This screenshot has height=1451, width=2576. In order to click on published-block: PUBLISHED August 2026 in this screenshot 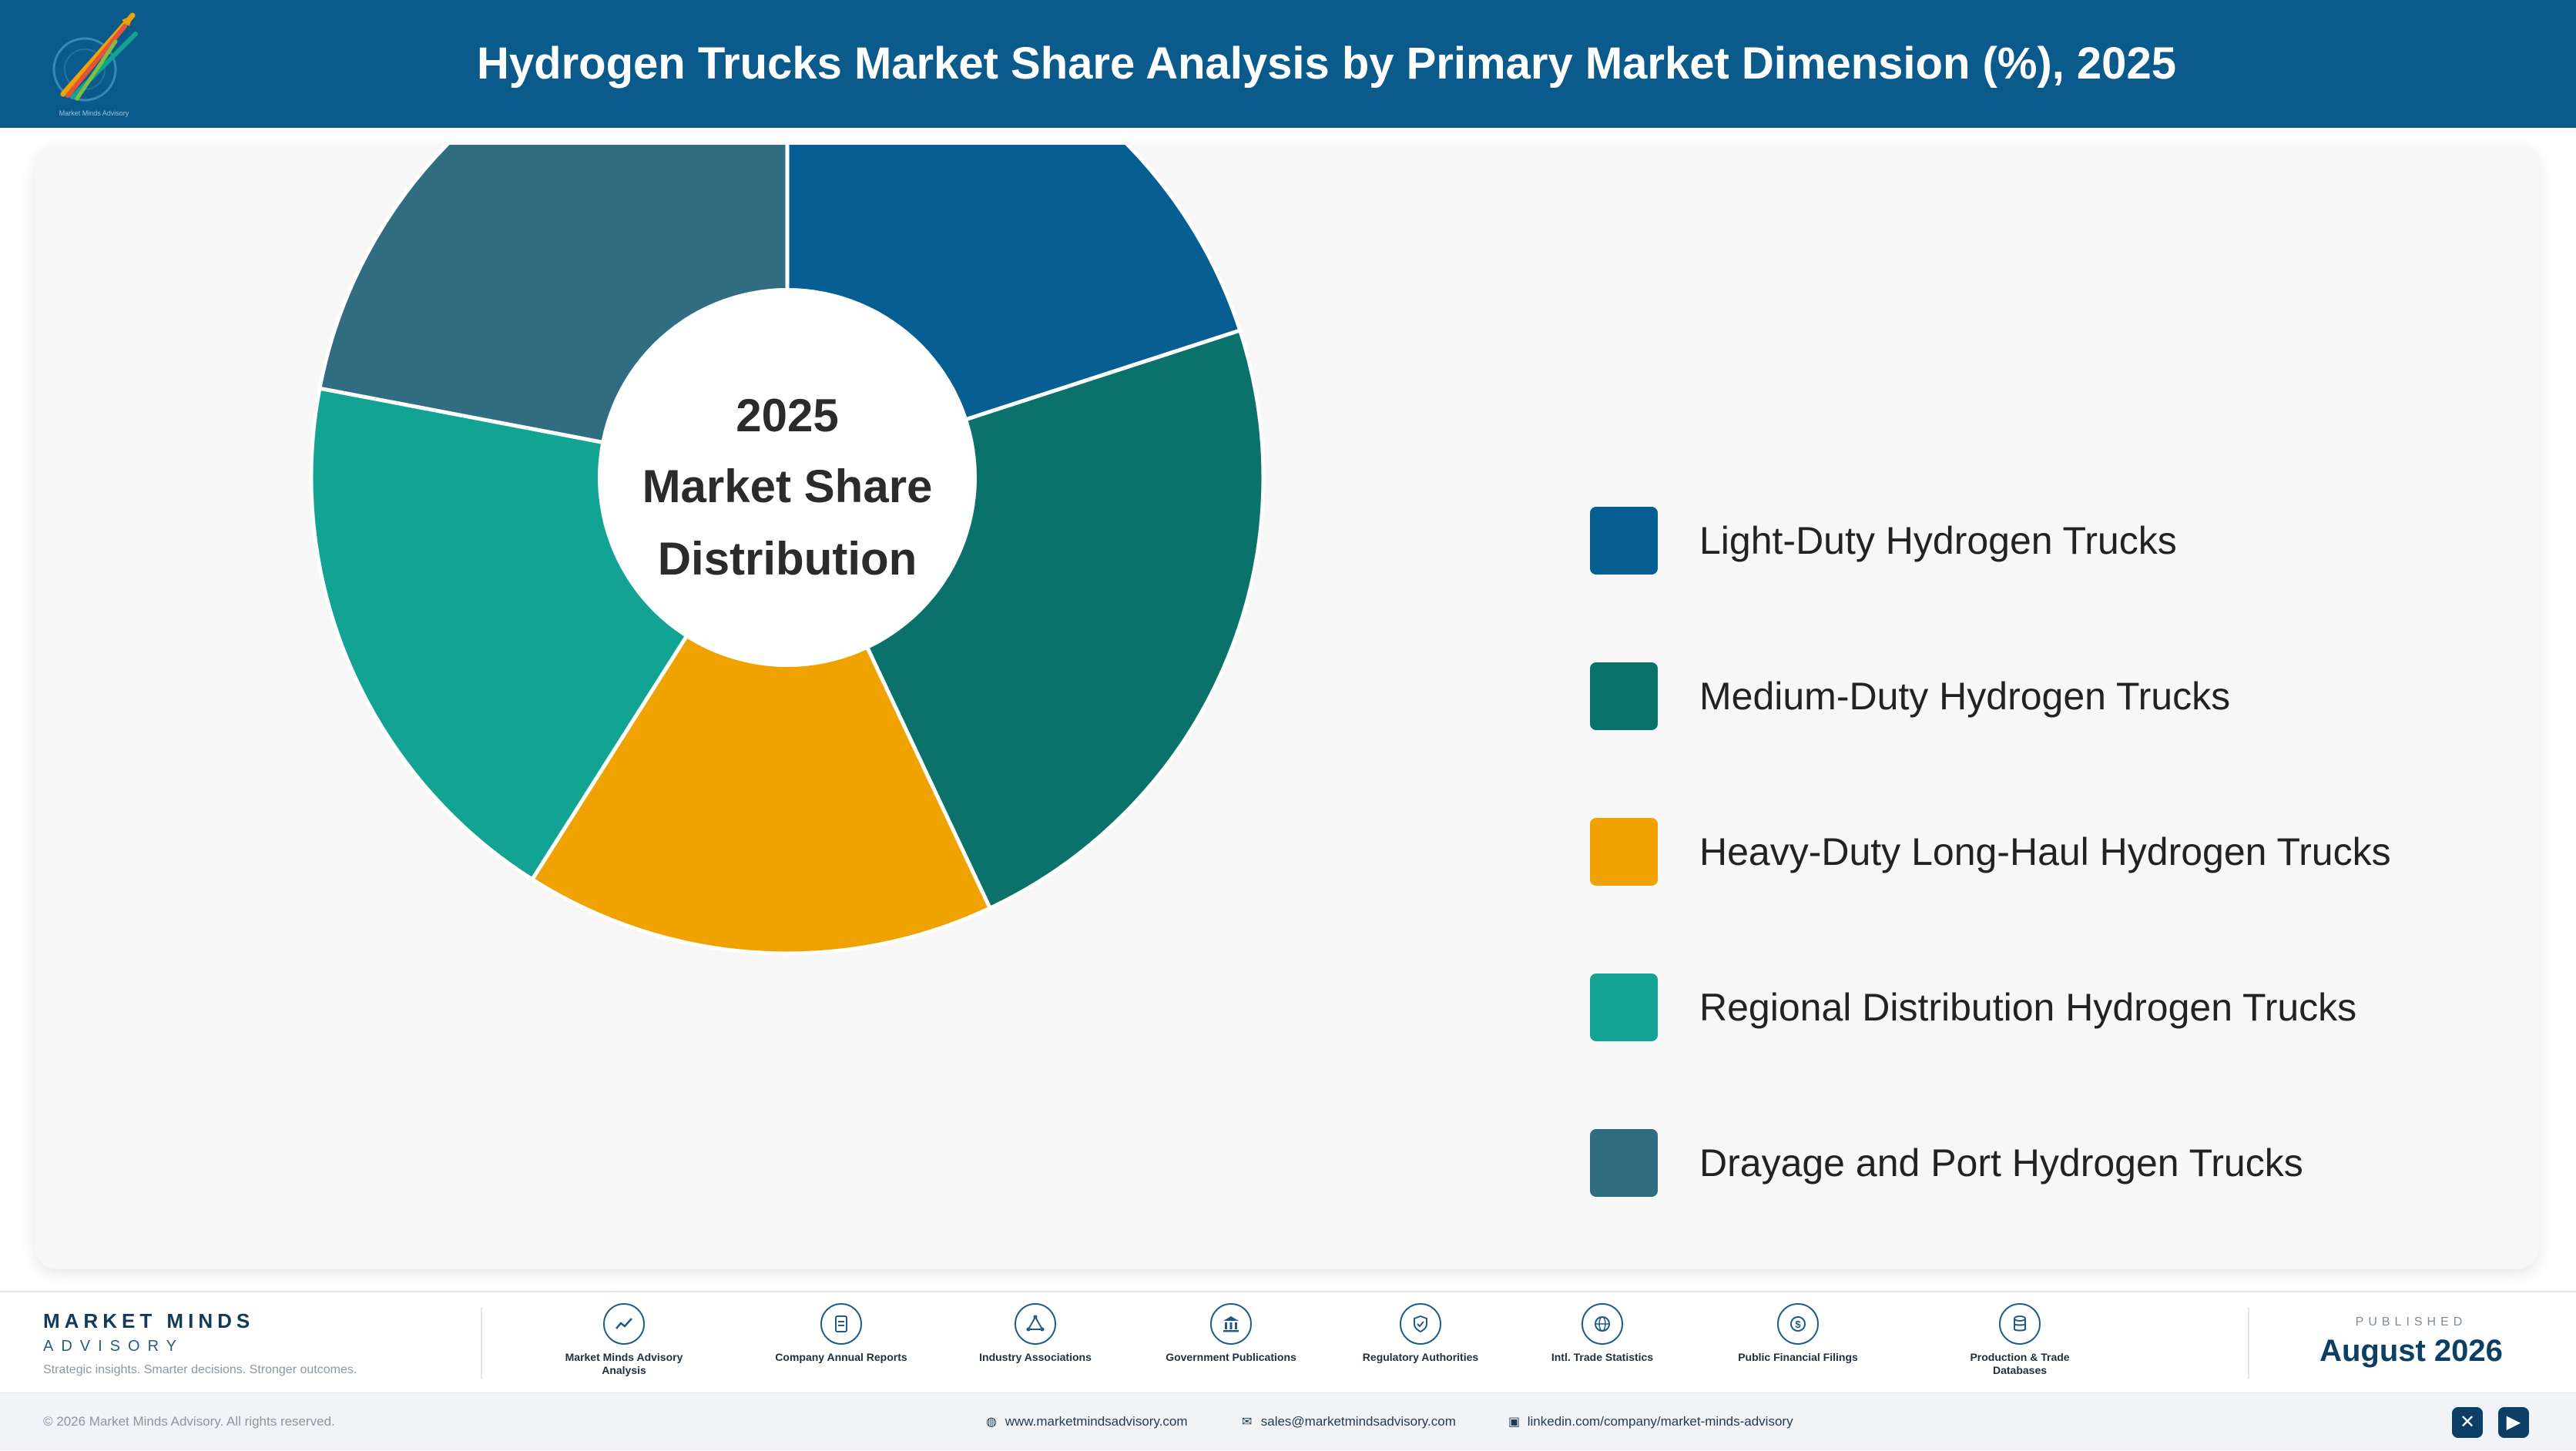, I will do `click(2411, 1342)`.